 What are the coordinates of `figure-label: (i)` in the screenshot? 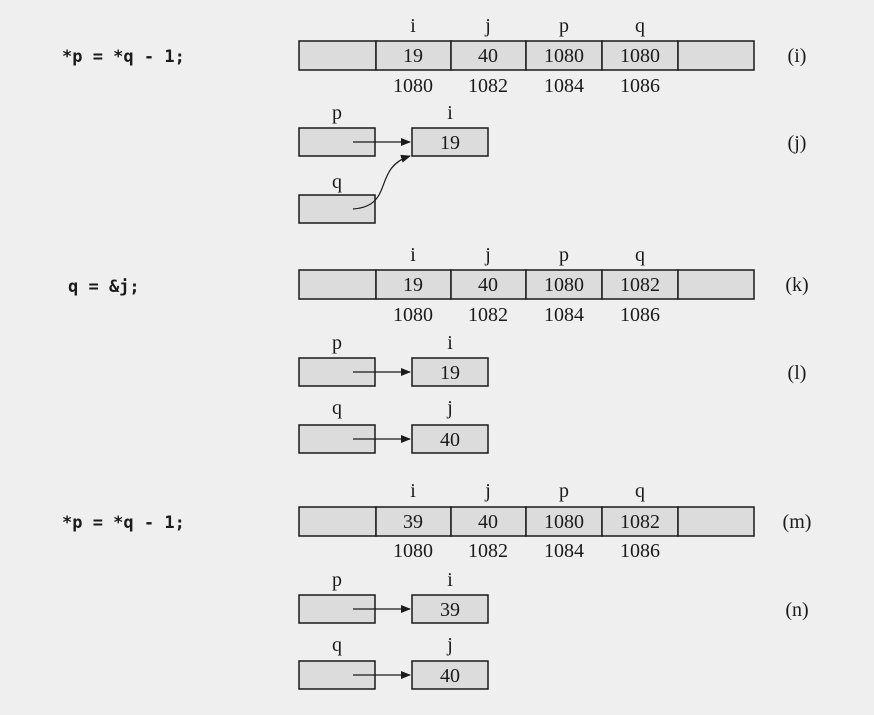 It's located at (797, 56).